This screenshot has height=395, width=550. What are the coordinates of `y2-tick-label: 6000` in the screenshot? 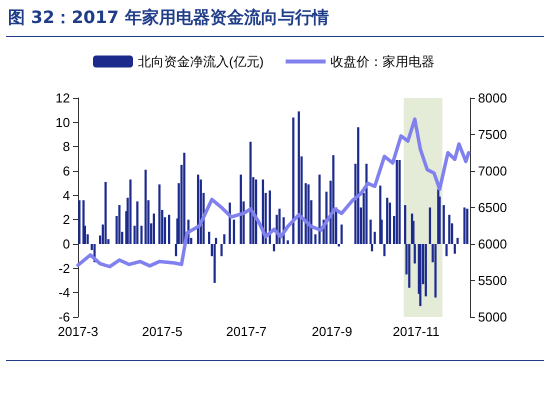 It's located at (492, 244).